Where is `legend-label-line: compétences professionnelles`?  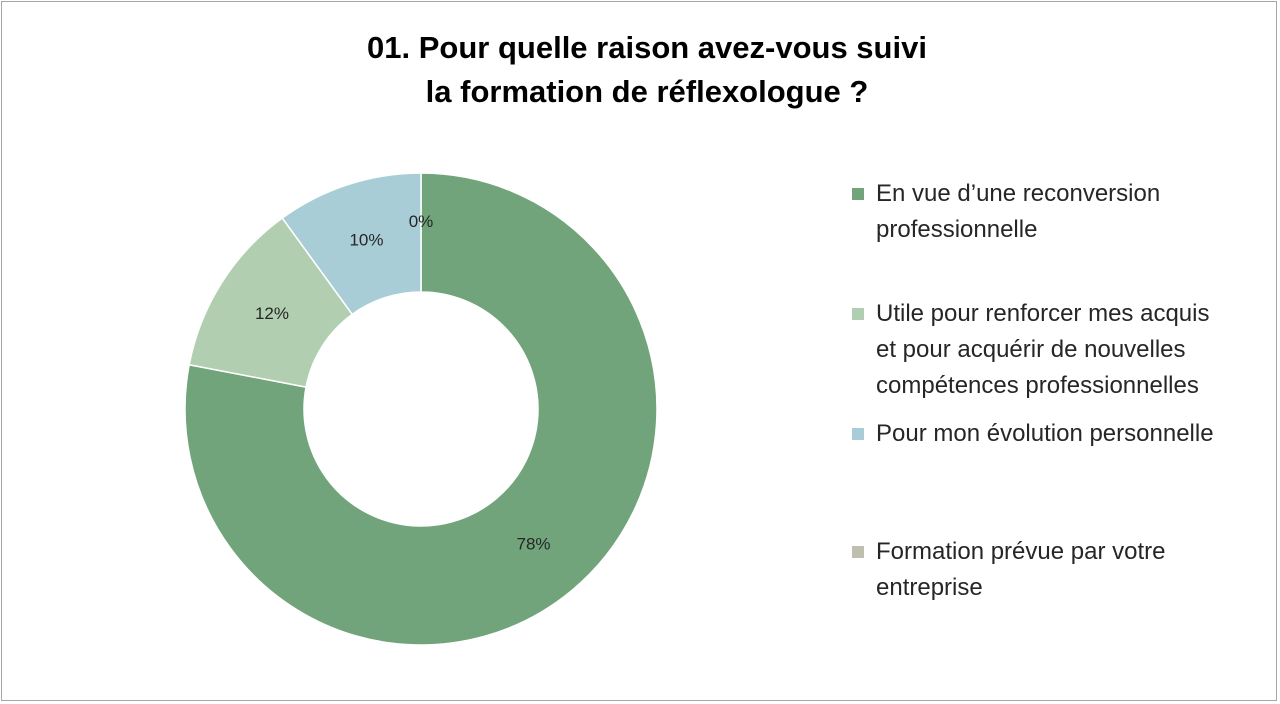 legend-label-line: compétences professionnelles is located at coordinates (1037, 385).